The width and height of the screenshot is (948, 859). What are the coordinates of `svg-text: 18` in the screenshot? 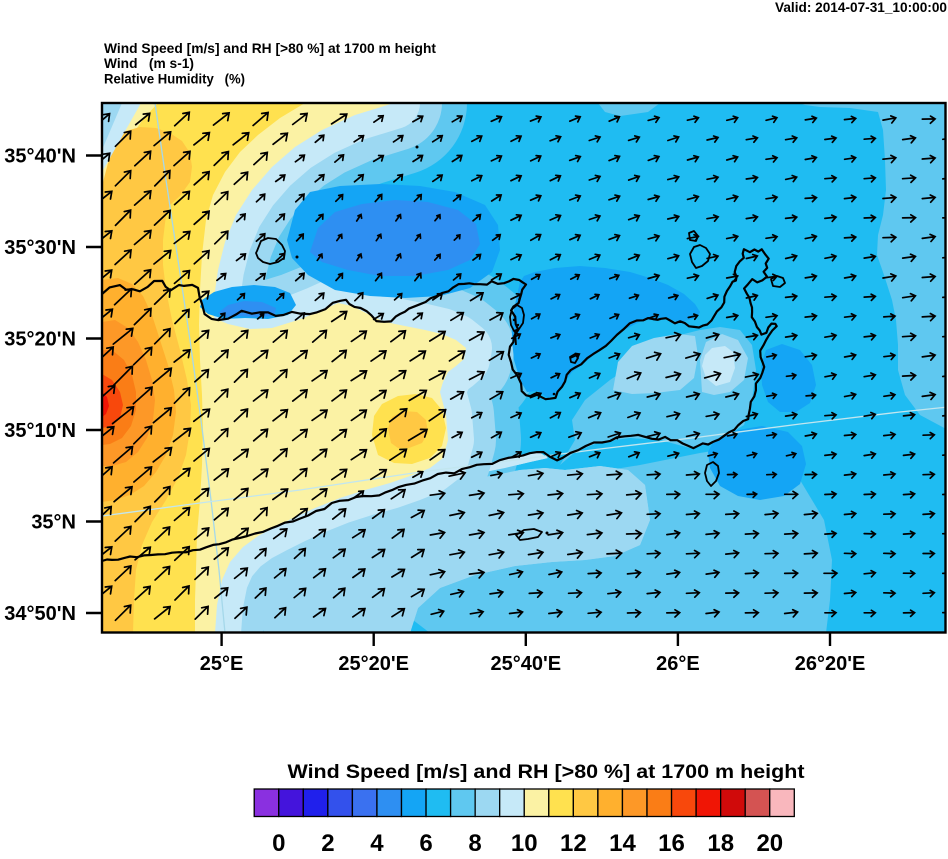 It's located at (720, 842).